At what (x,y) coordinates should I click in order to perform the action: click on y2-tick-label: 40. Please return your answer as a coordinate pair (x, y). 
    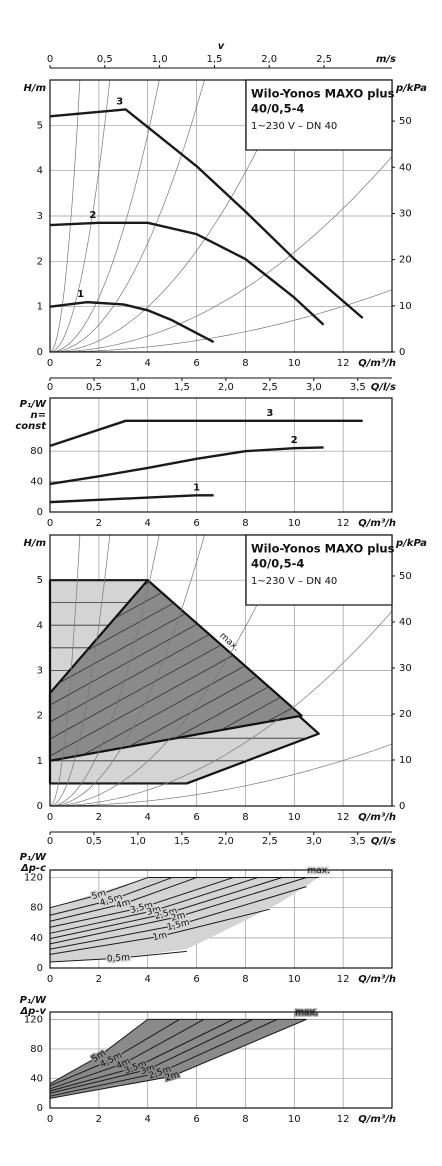
    Looking at the image, I should click on (405, 167).